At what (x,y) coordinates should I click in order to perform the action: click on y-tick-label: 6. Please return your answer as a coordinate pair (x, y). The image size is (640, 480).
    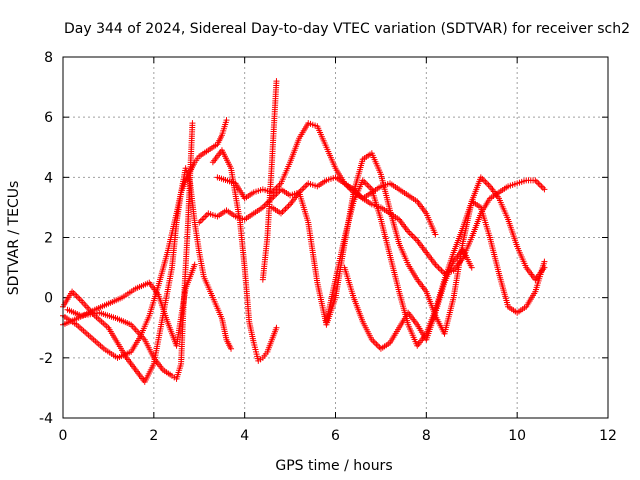
    Looking at the image, I should click on (48, 118).